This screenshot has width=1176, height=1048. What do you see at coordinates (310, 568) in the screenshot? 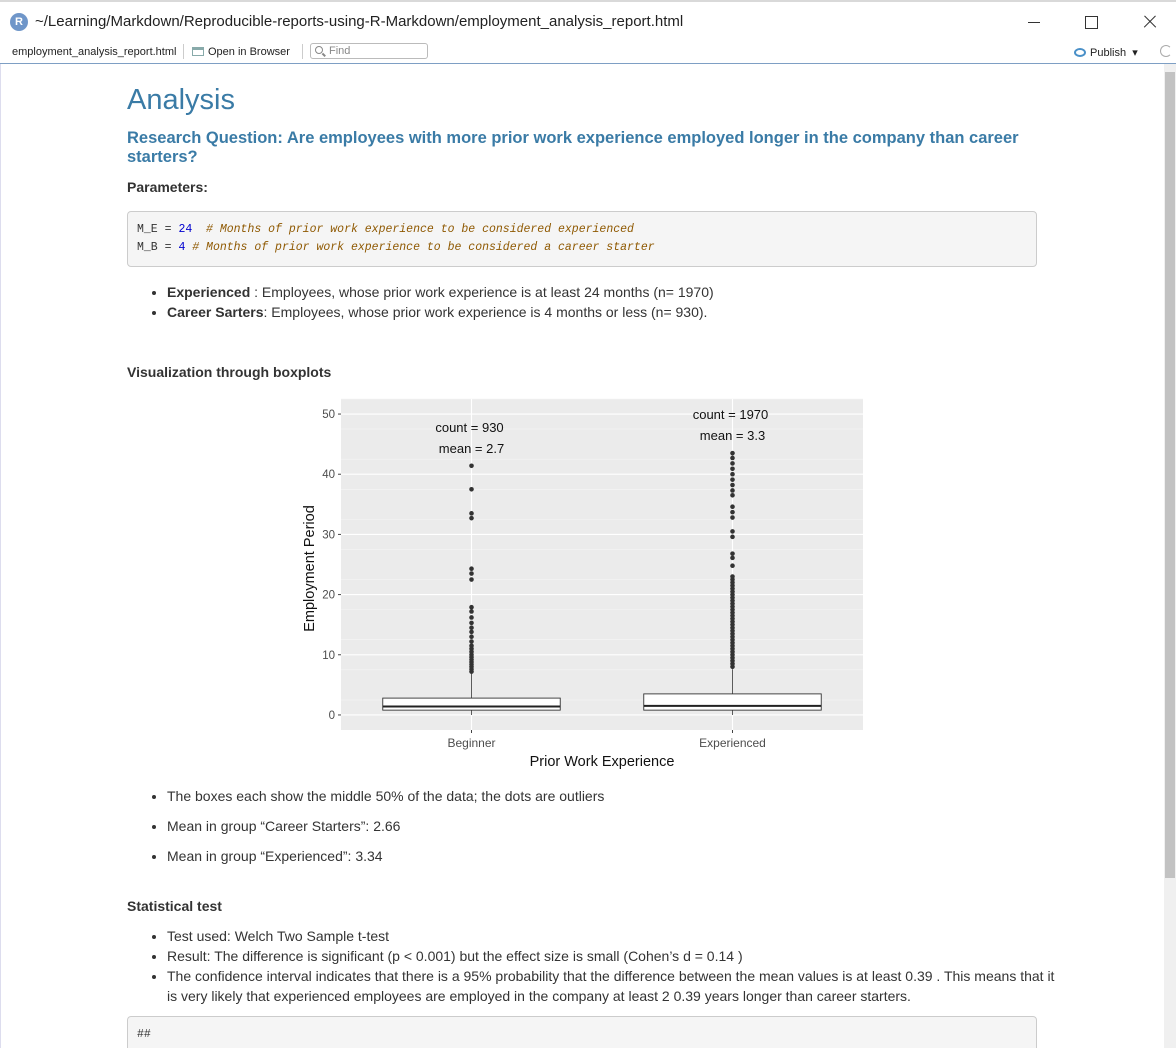
I see `y-axis-title: Employment Period` at bounding box center [310, 568].